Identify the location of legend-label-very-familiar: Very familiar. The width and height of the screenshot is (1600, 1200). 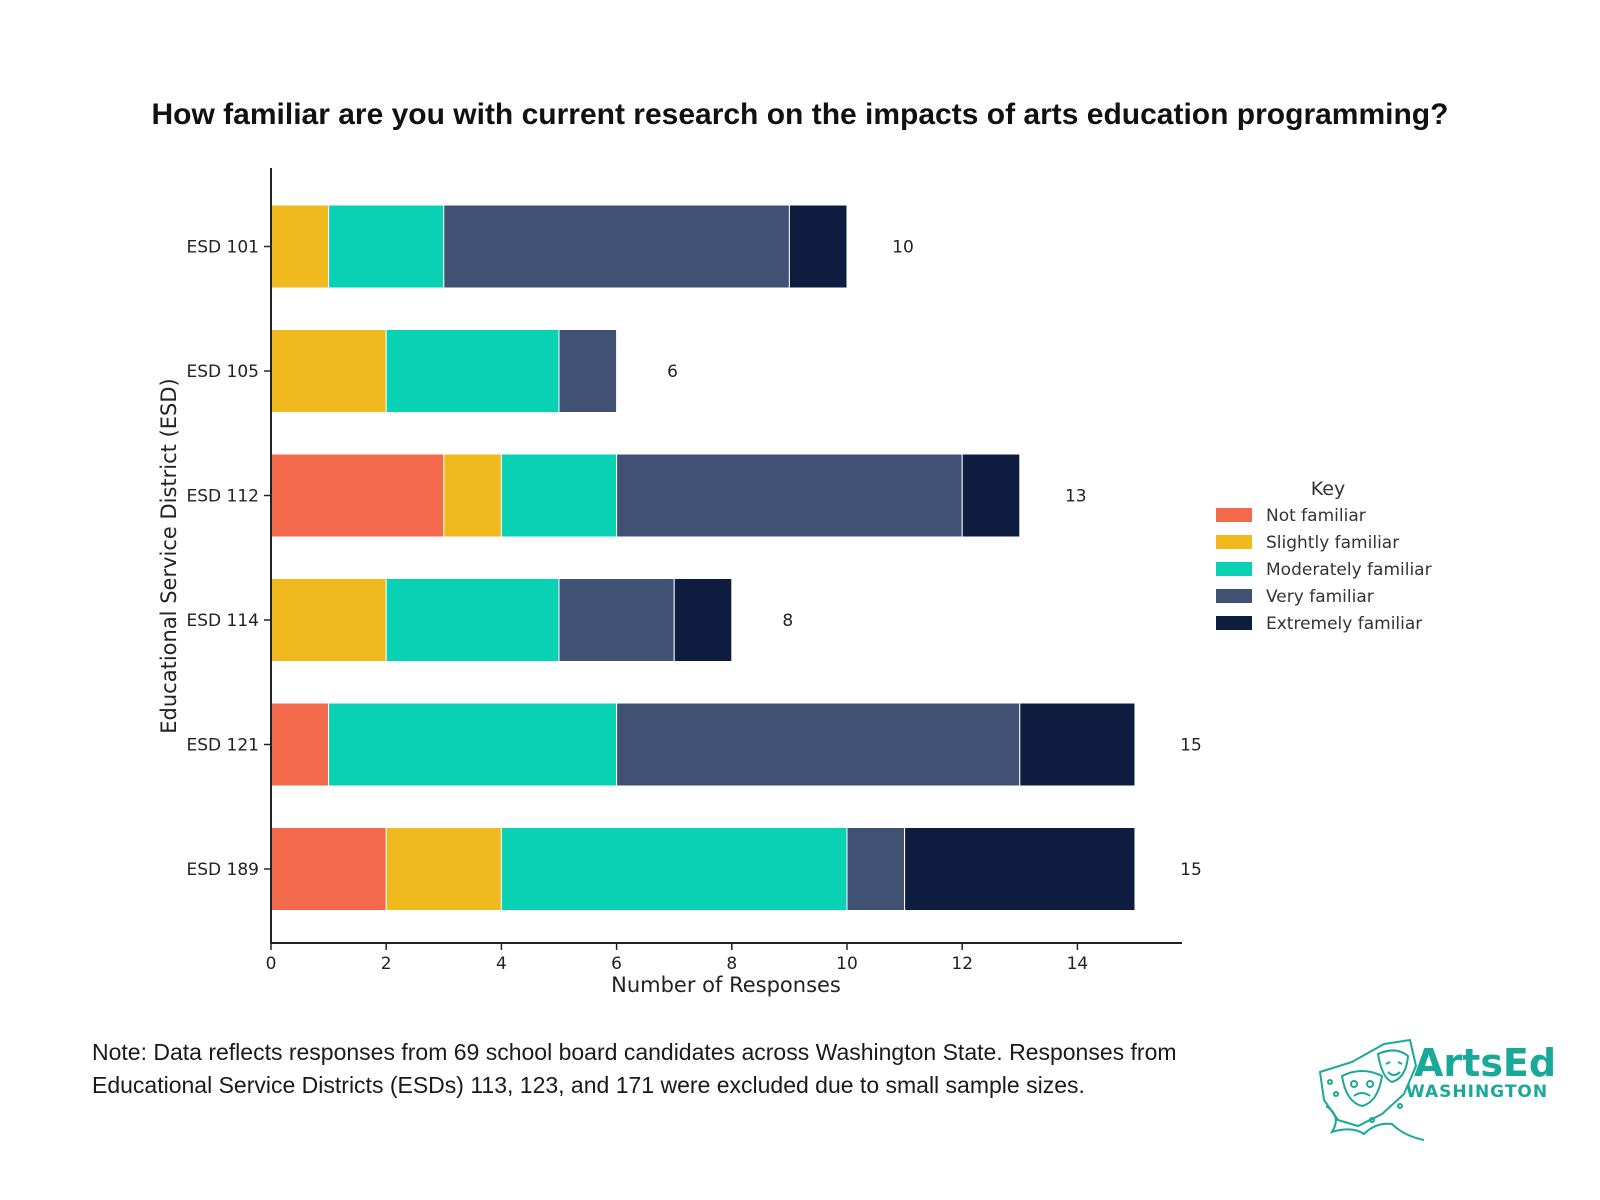
(1320, 597).